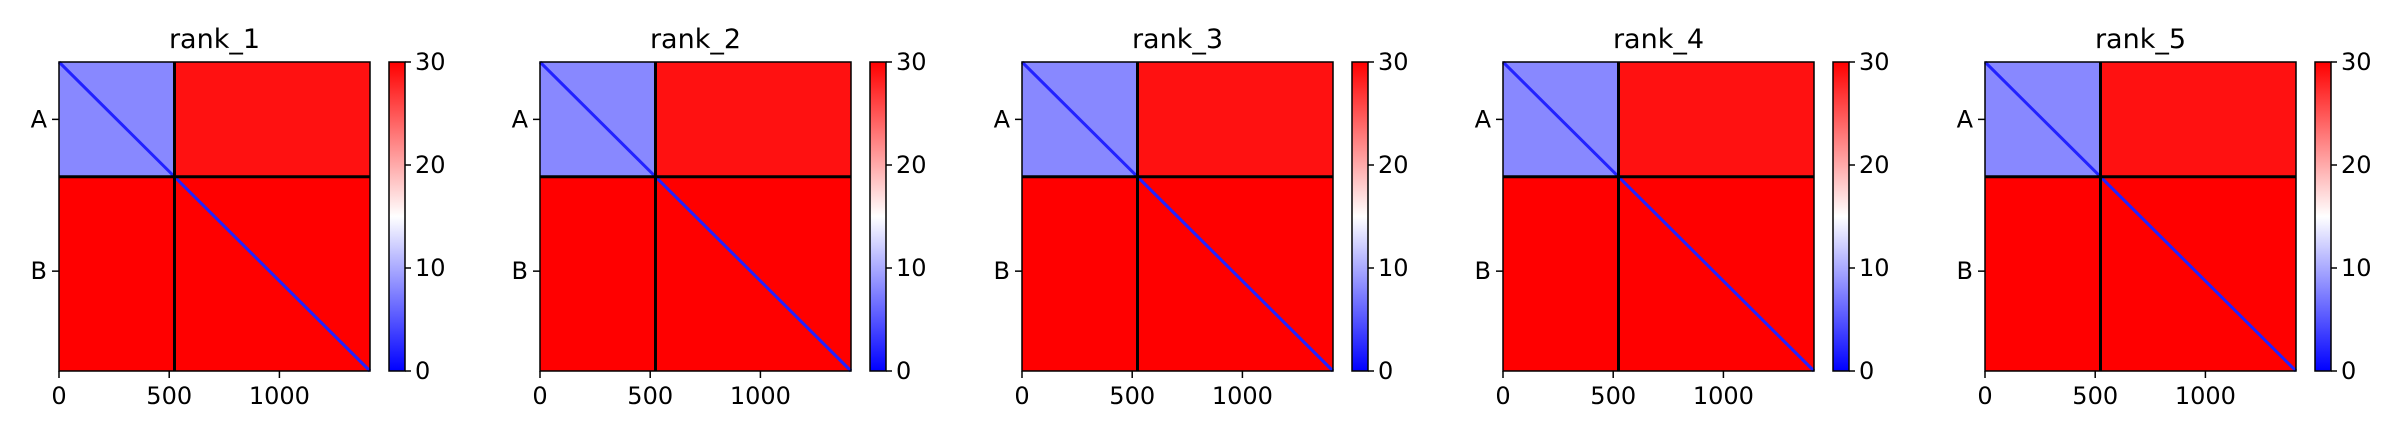  Describe the element at coordinates (214, 39) in the screenshot. I see `panel-title: rank_1` at that location.